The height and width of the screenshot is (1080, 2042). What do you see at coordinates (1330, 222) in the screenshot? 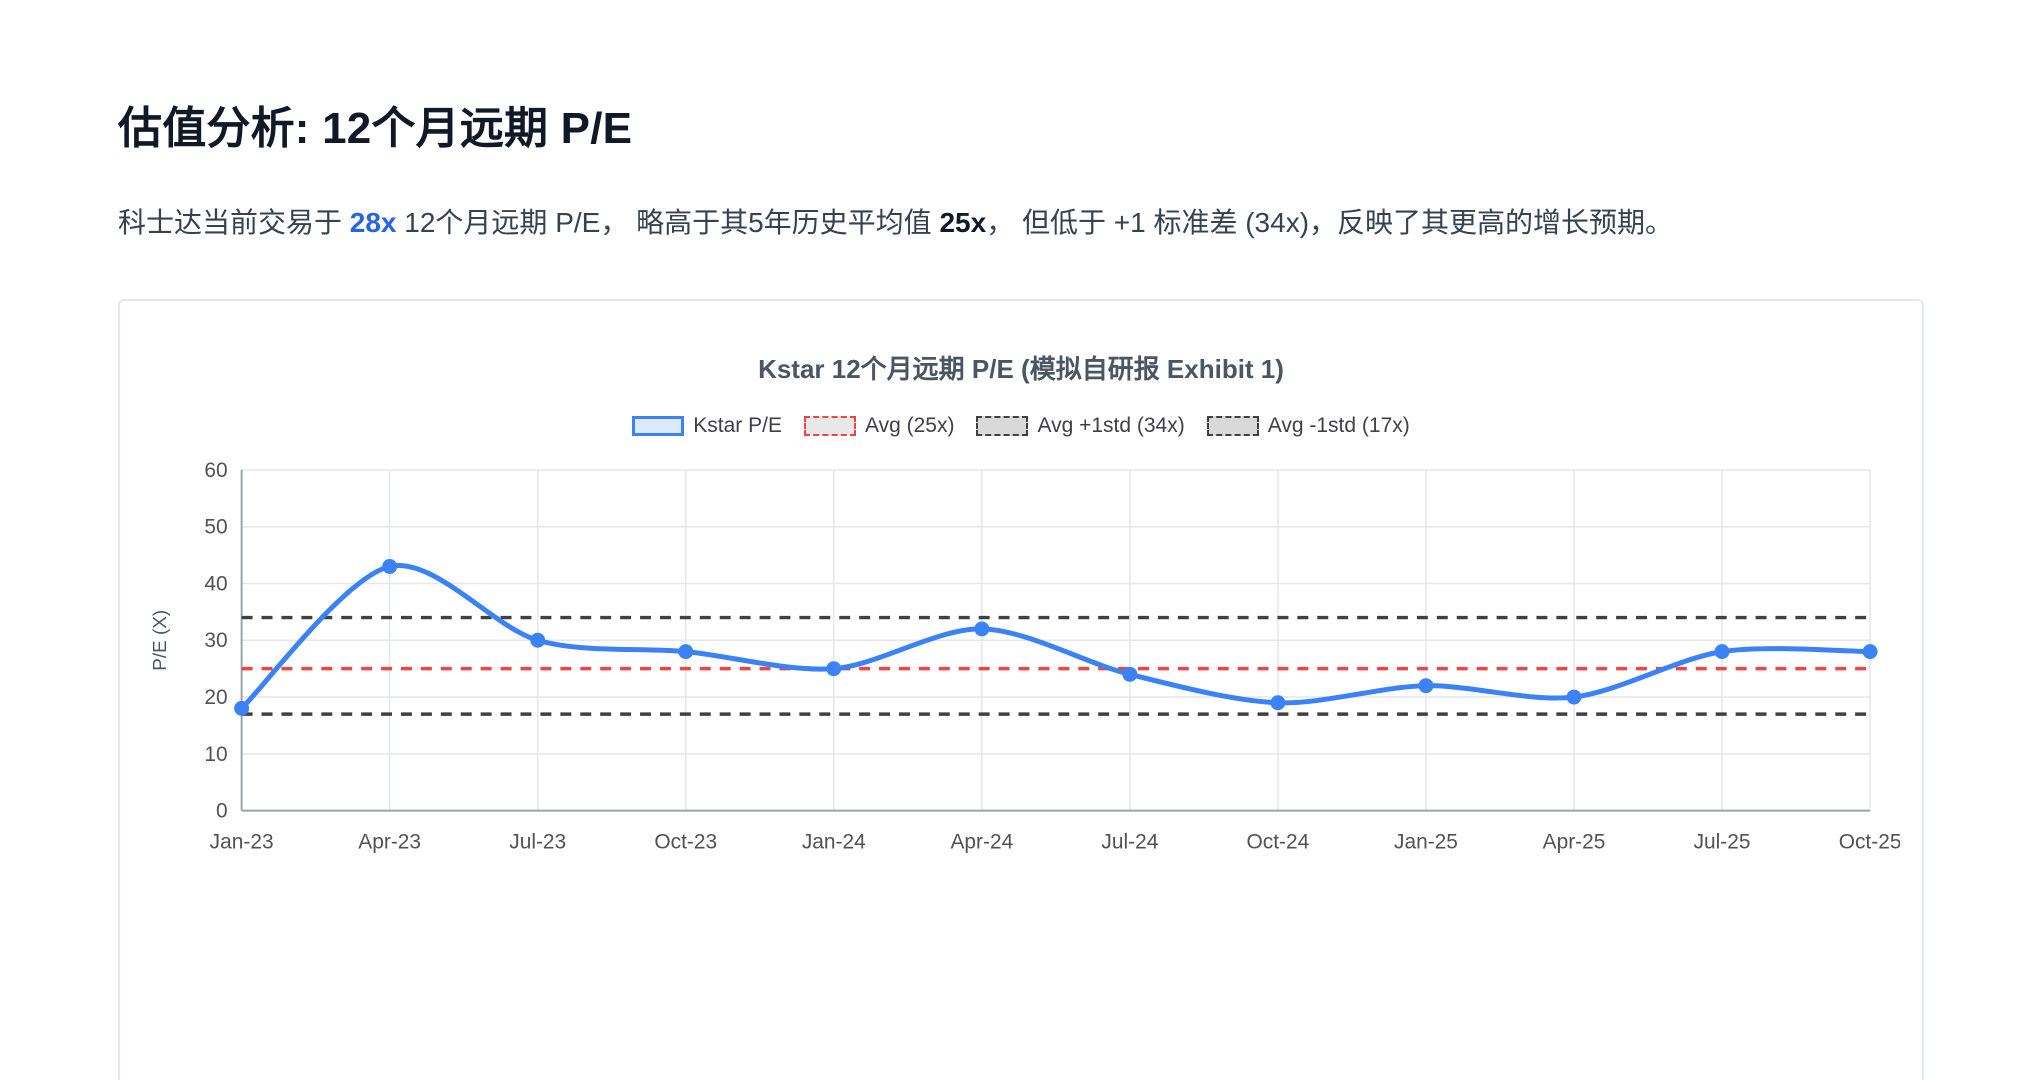
I see `paragraph-segment: ， 但低于 +1 标准差 (34x)，反映了其更高的增长预期。` at bounding box center [1330, 222].